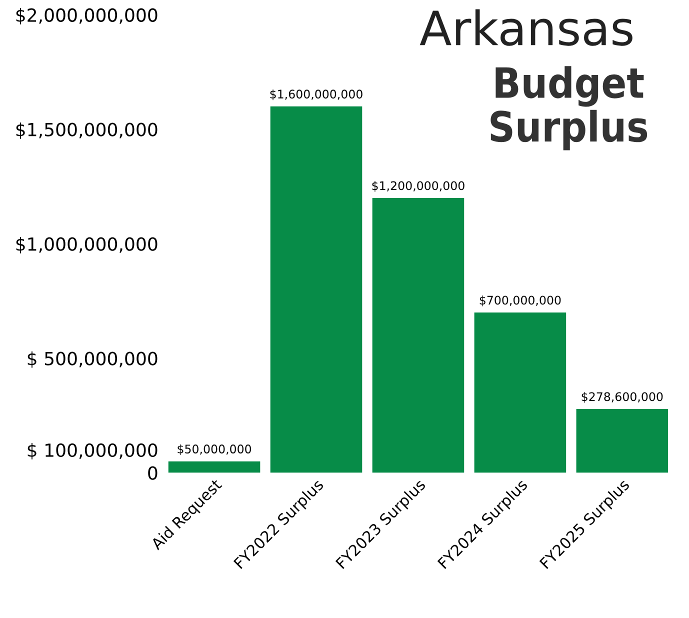 This screenshot has height=618, width=689. What do you see at coordinates (215, 450) in the screenshot?
I see `data-label: $50,000,000` at bounding box center [215, 450].